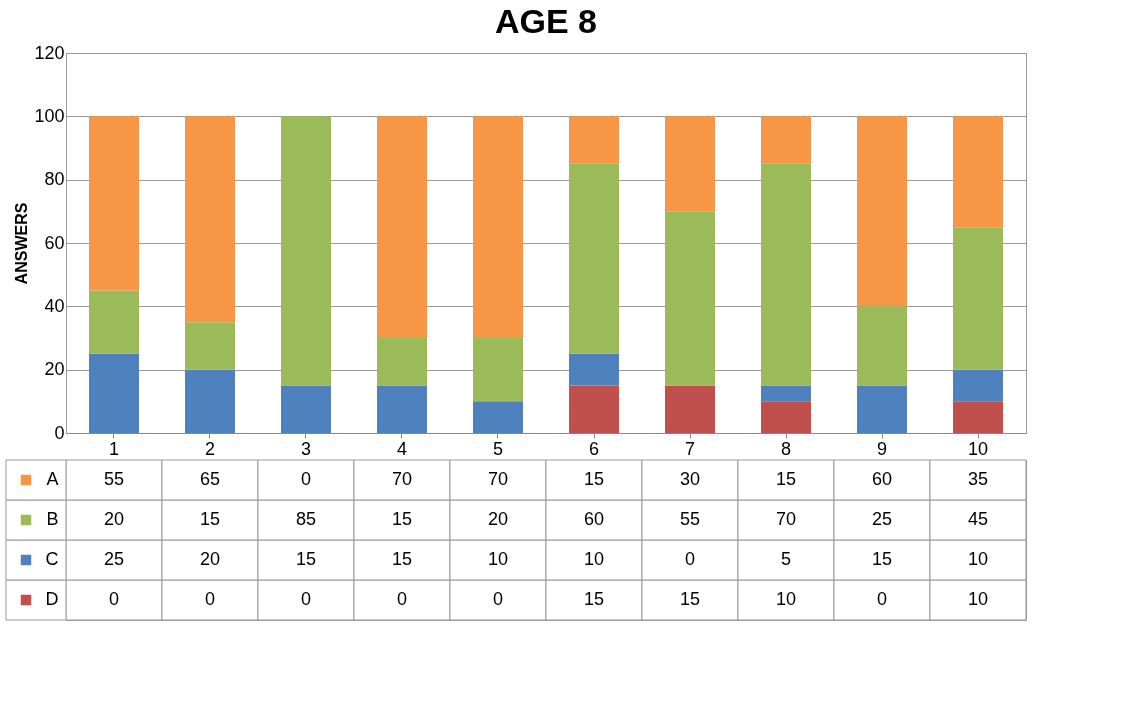 The height and width of the screenshot is (715, 1144). Describe the element at coordinates (306, 448) in the screenshot. I see `x-tick-label: 3` at that location.